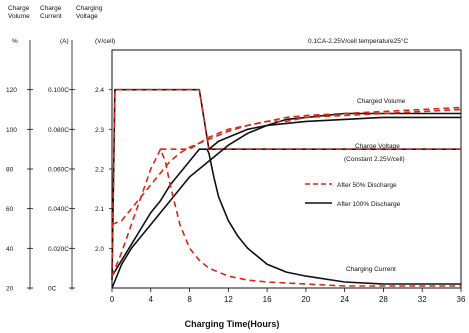 The image size is (469, 333). What do you see at coordinates (51, 8) in the screenshot?
I see `header-charge-current-line1: Charge` at bounding box center [51, 8].